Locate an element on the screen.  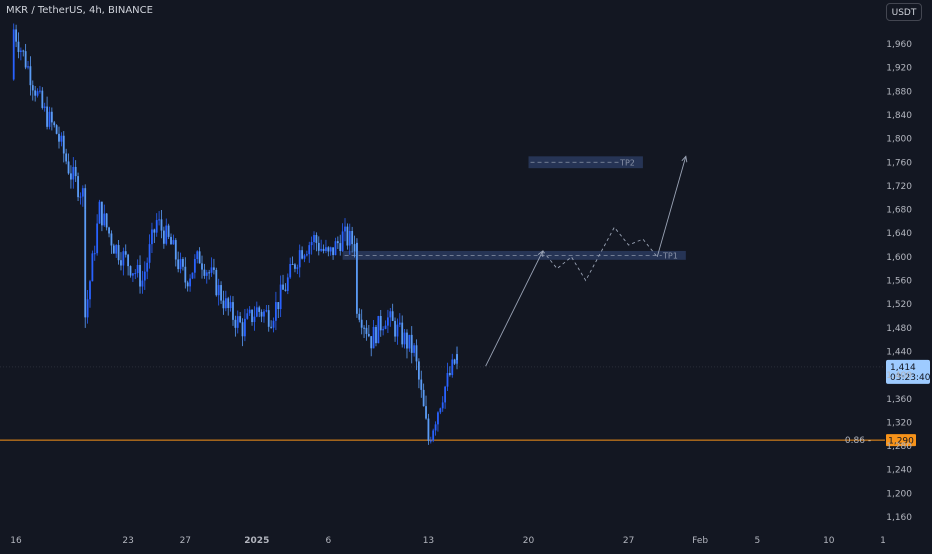
current-price-label: 1,414 is located at coordinates (903, 368).